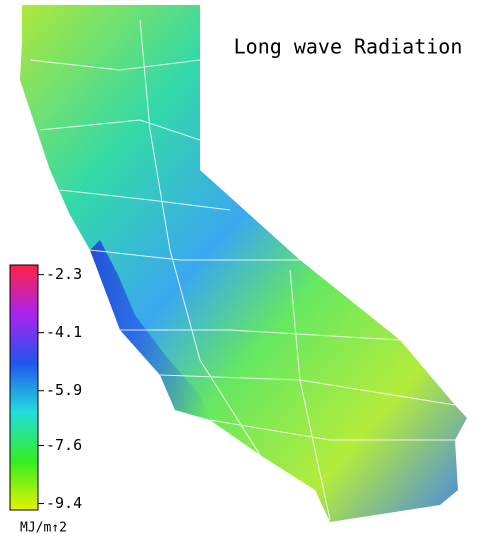  Describe the element at coordinates (348, 47) in the screenshot. I see `map-title: Long wave Radiation` at that location.